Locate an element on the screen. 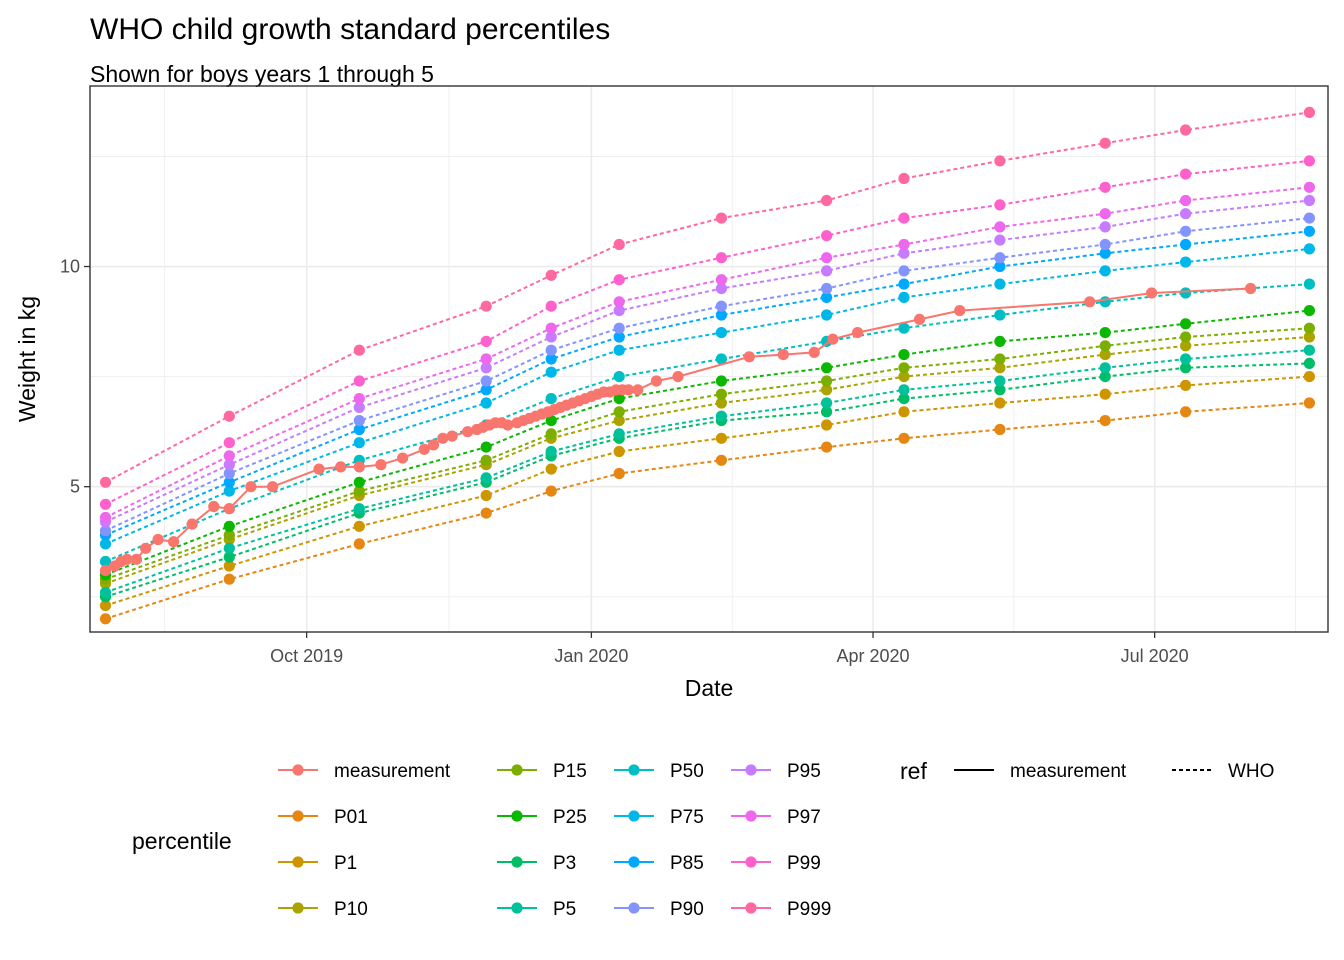 The height and width of the screenshot is (960, 1344). legend-item-P75: P75 is located at coordinates (659, 817).